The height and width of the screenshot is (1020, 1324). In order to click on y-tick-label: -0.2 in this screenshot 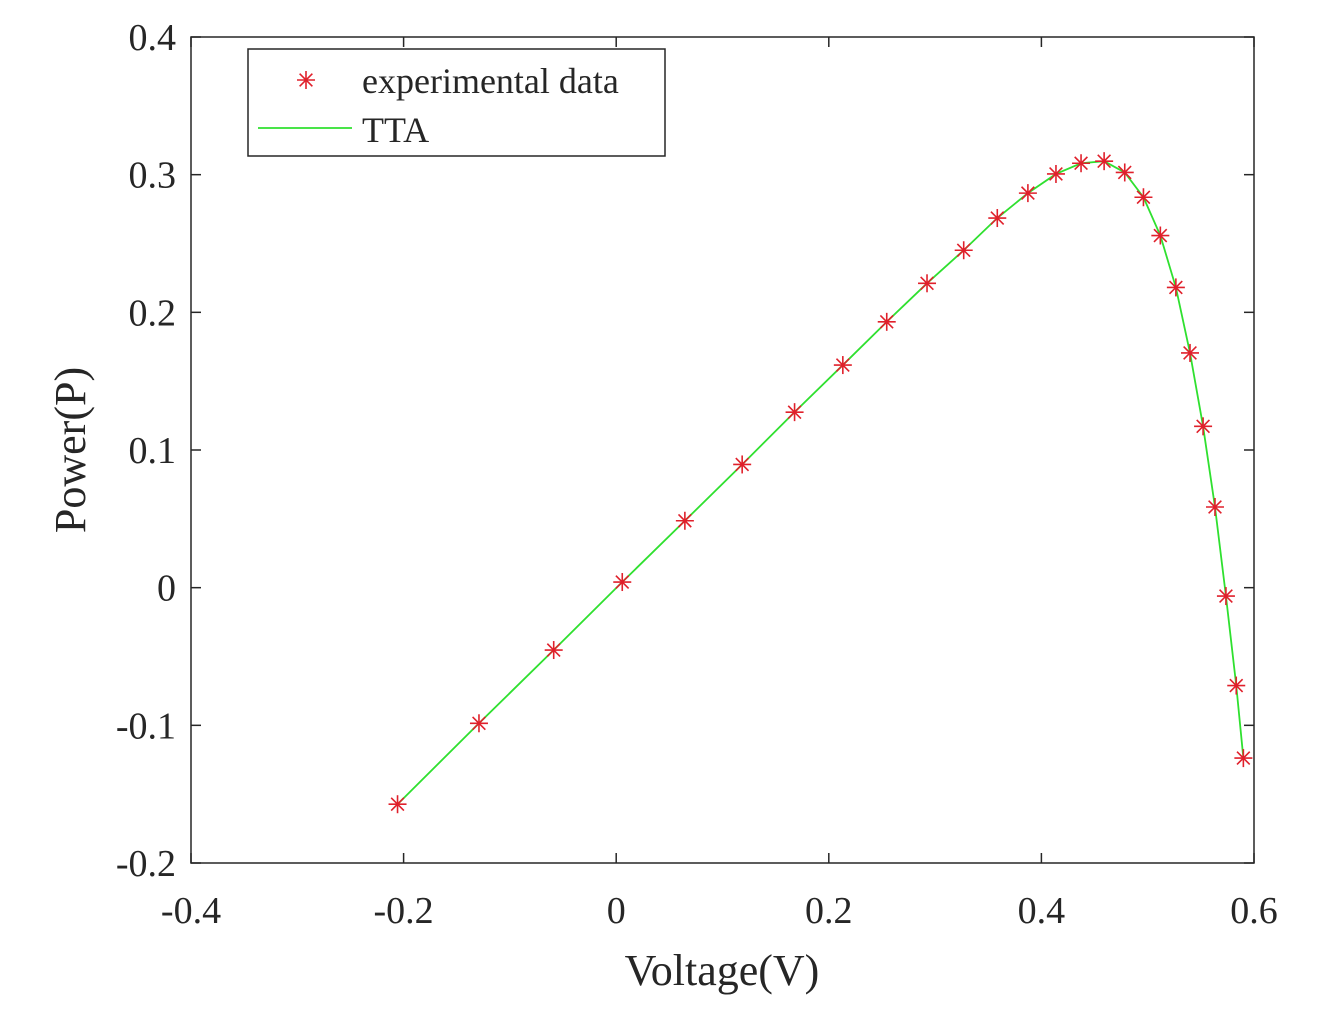, I will do `click(146, 864)`.